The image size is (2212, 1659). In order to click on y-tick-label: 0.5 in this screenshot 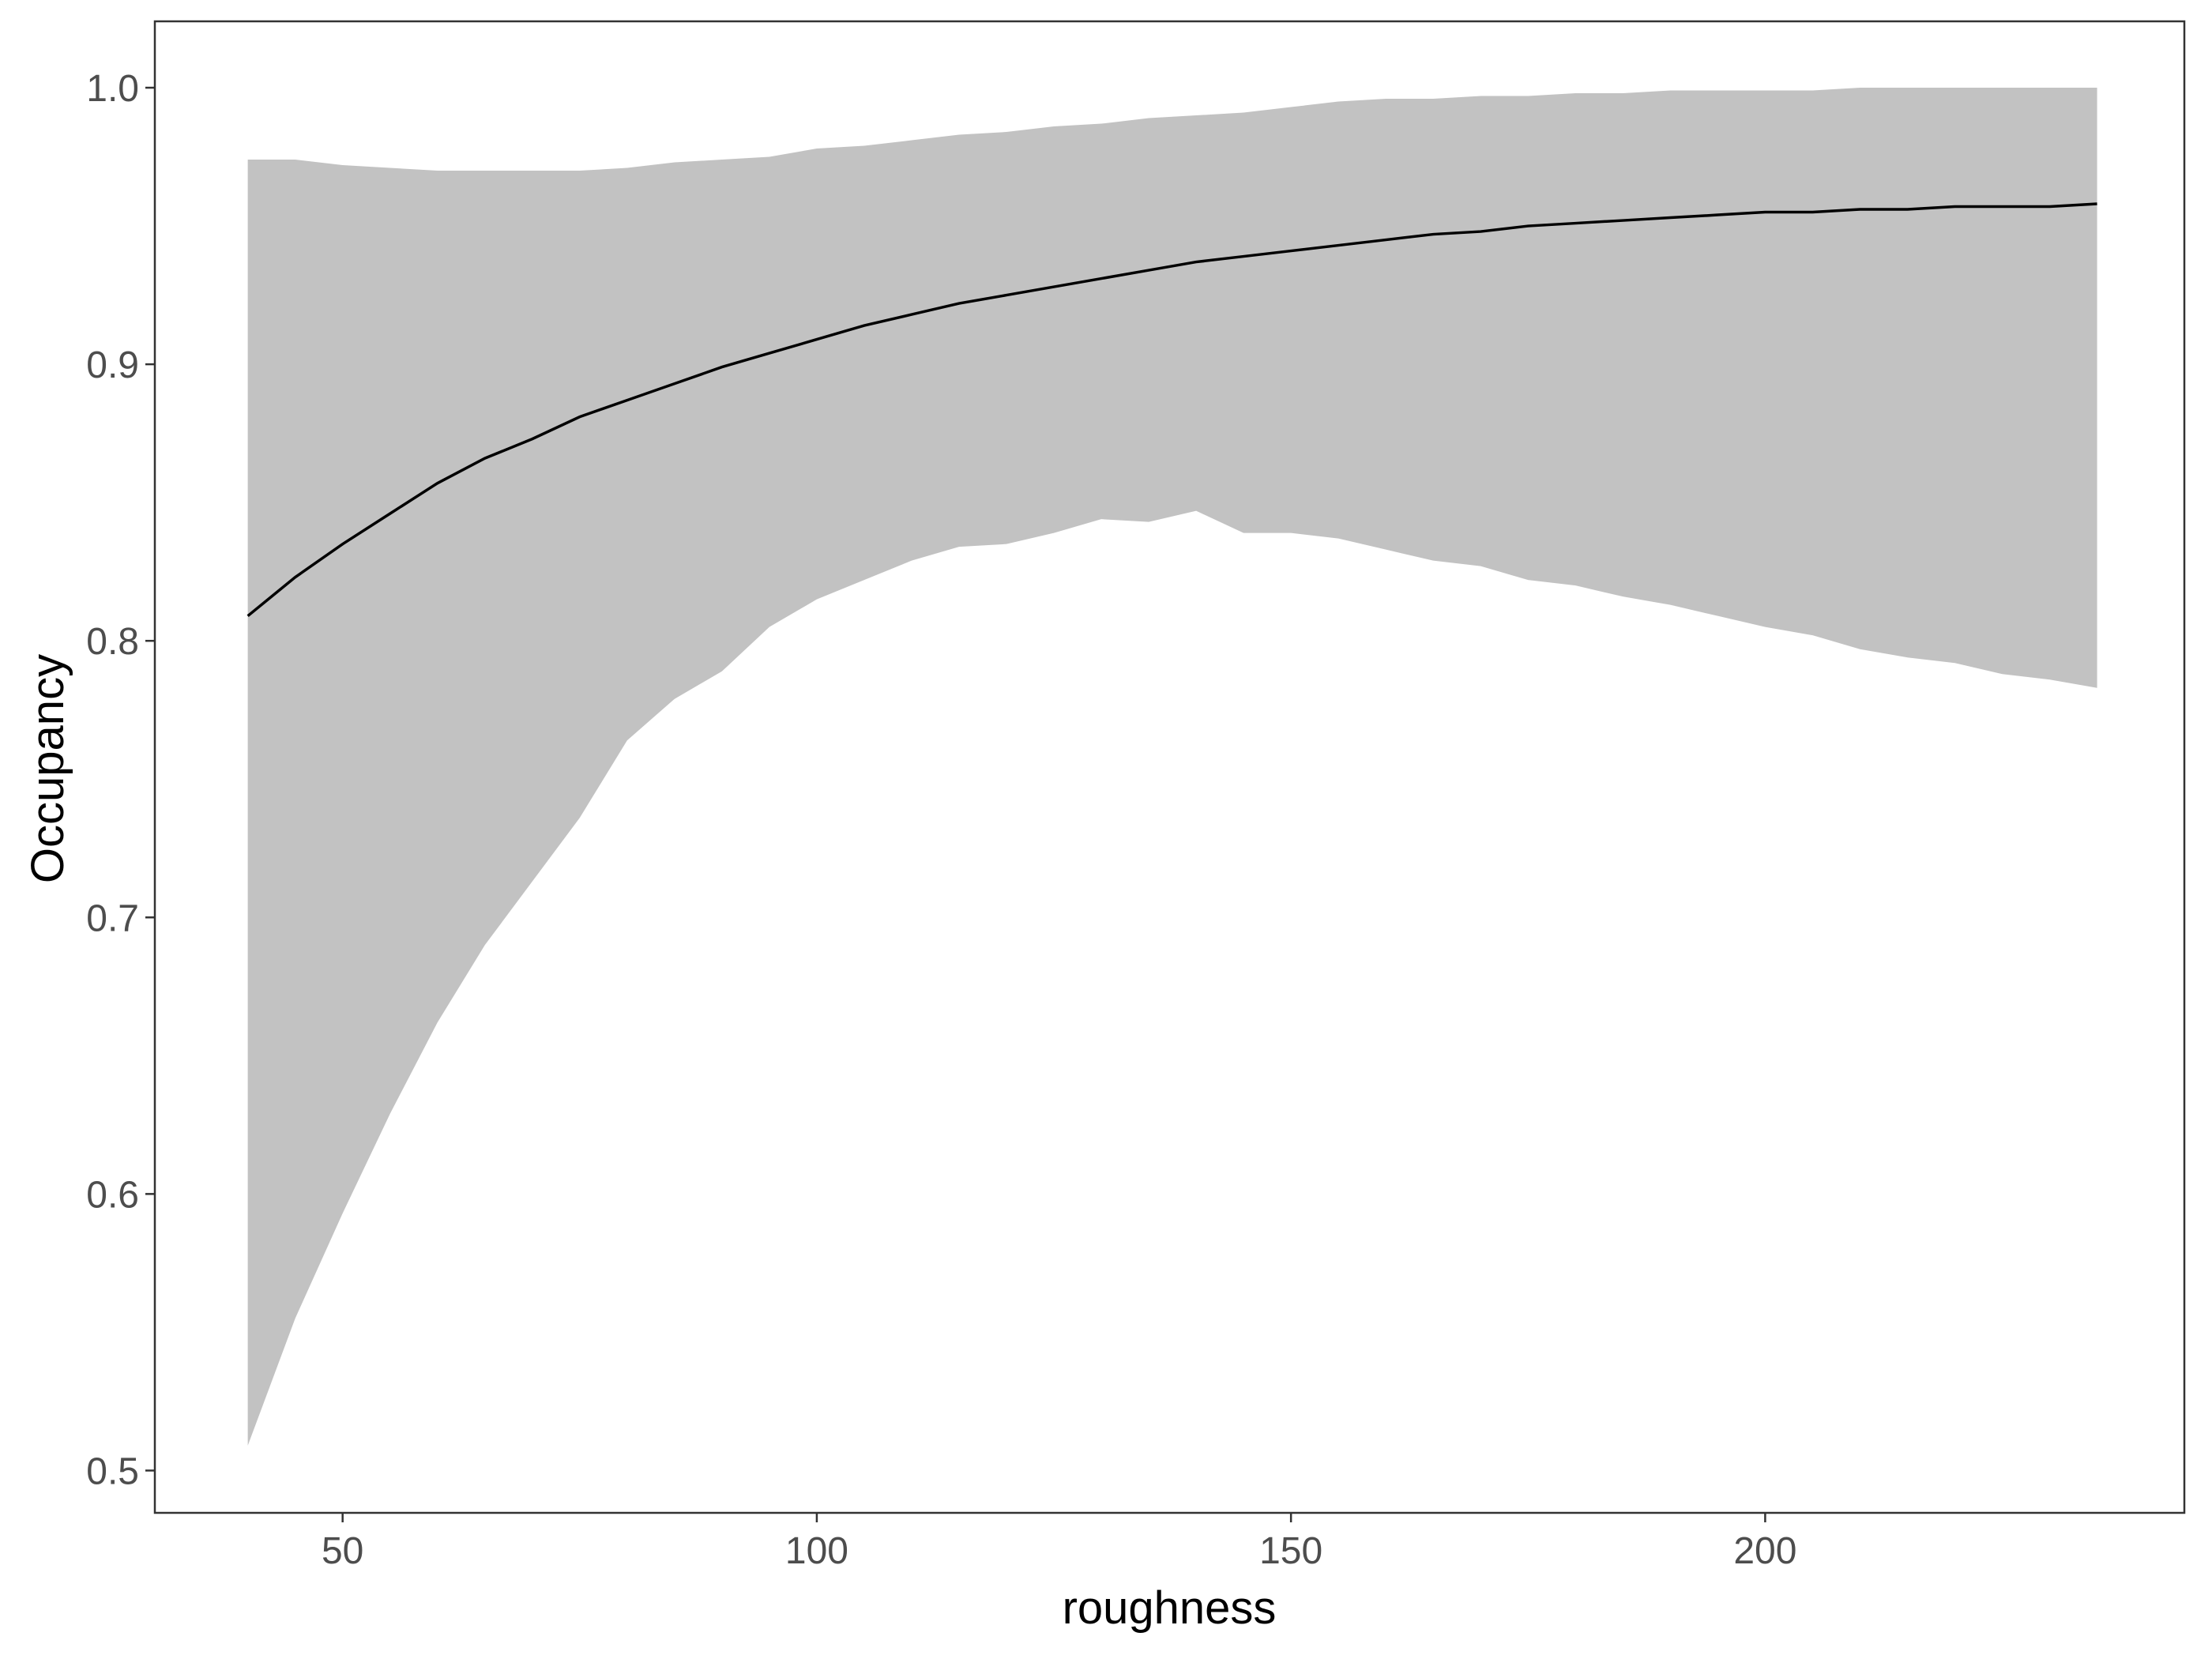, I will do `click(112, 1471)`.